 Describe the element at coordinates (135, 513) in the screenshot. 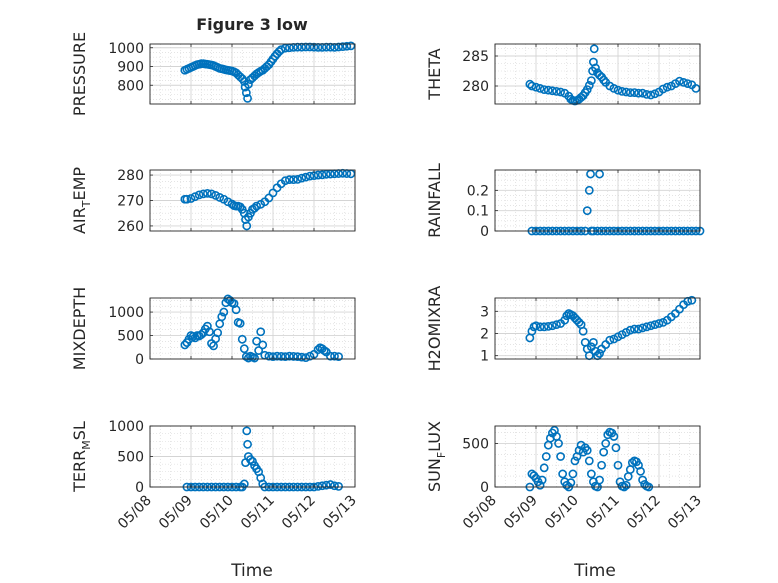

I see `x-tick-label: 05/08` at that location.